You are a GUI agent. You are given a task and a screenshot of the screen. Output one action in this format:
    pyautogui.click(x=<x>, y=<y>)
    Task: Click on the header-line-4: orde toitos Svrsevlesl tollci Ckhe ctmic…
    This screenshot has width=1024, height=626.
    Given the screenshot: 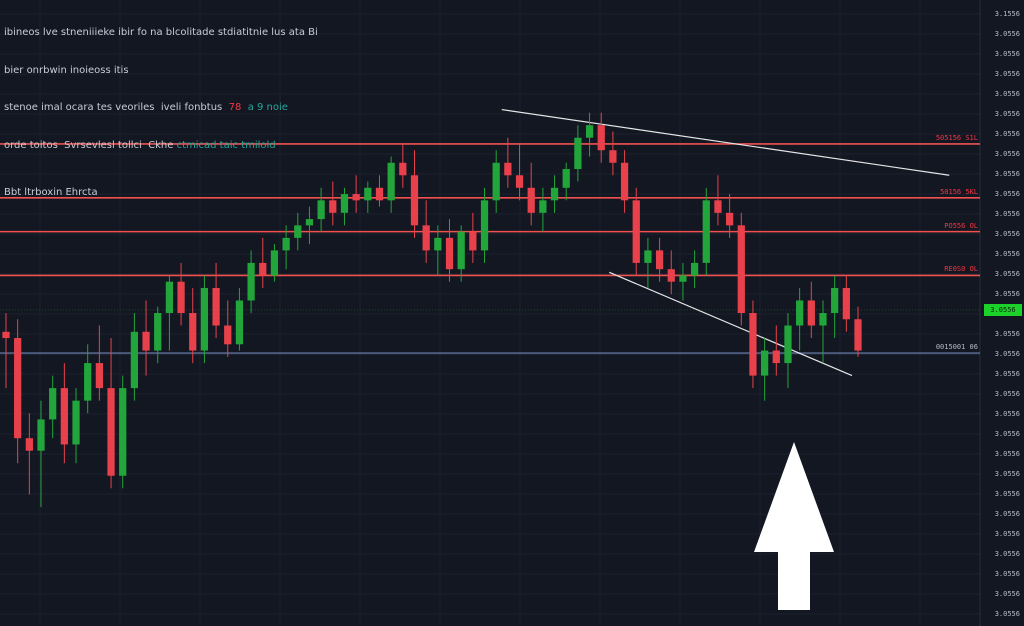 What is the action you would take?
    pyautogui.click(x=140, y=145)
    